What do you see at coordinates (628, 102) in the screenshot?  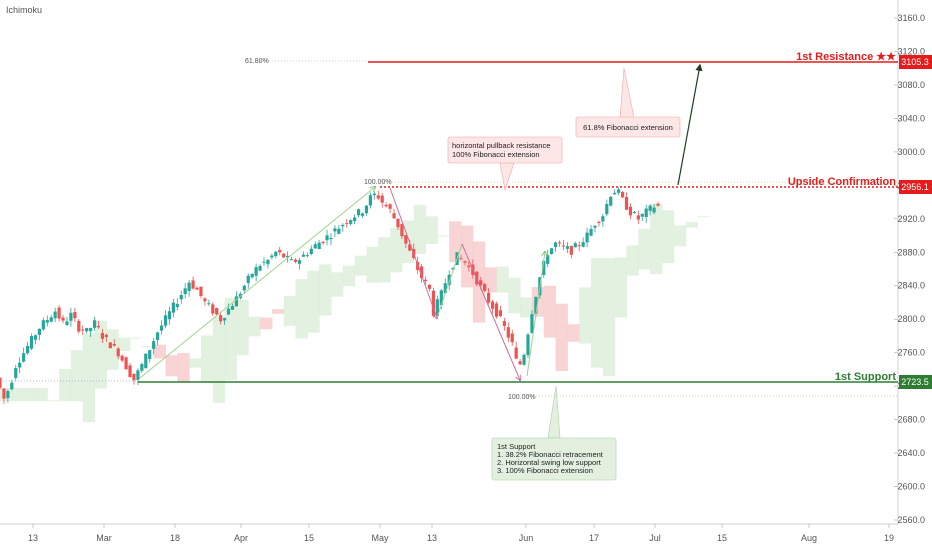 I see `ext-callout: 61.8% Fibonacci extension` at bounding box center [628, 102].